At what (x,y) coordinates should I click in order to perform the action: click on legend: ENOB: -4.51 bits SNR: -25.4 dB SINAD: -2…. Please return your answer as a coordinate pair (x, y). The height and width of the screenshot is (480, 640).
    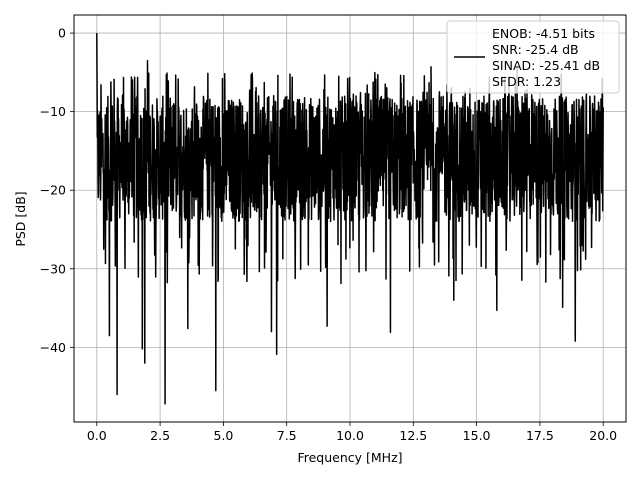
    Looking at the image, I should click on (533, 57).